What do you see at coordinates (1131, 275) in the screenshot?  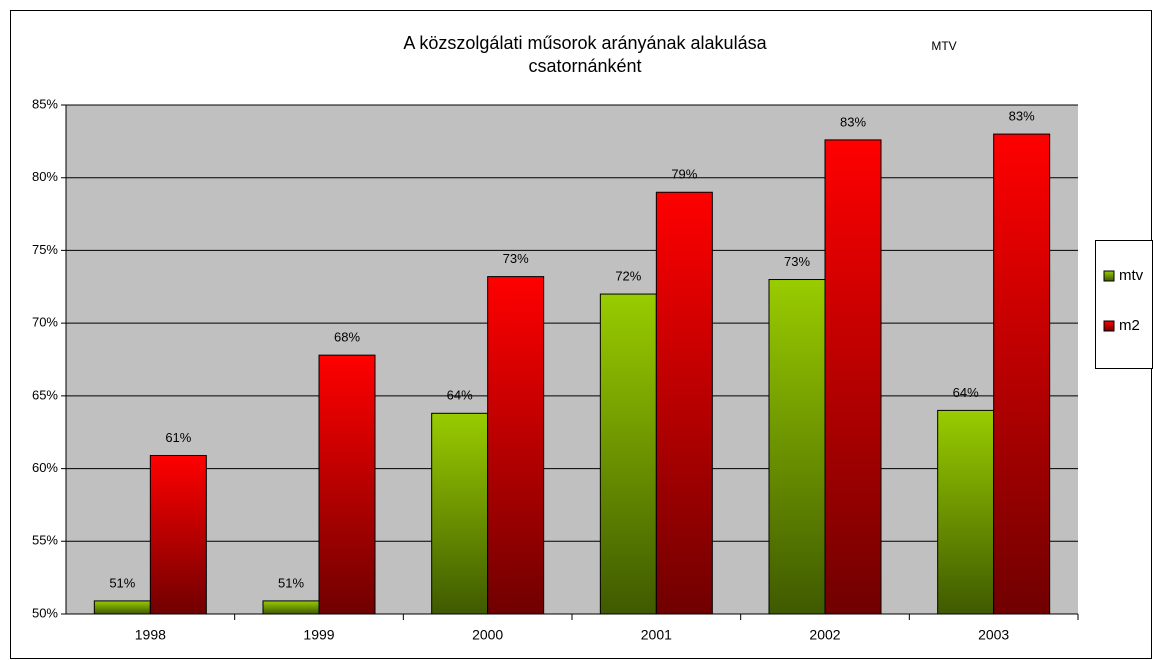 I see `legend-label: mtv` at bounding box center [1131, 275].